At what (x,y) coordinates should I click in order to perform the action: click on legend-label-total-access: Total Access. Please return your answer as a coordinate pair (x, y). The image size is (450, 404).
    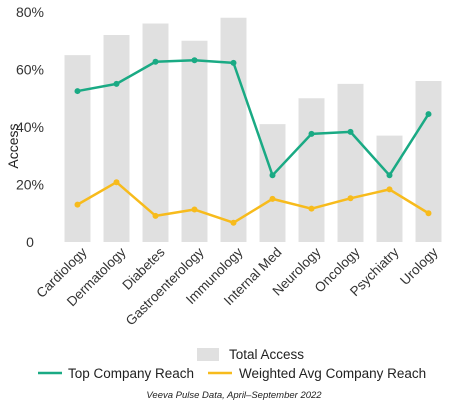
    Looking at the image, I should click on (266, 354).